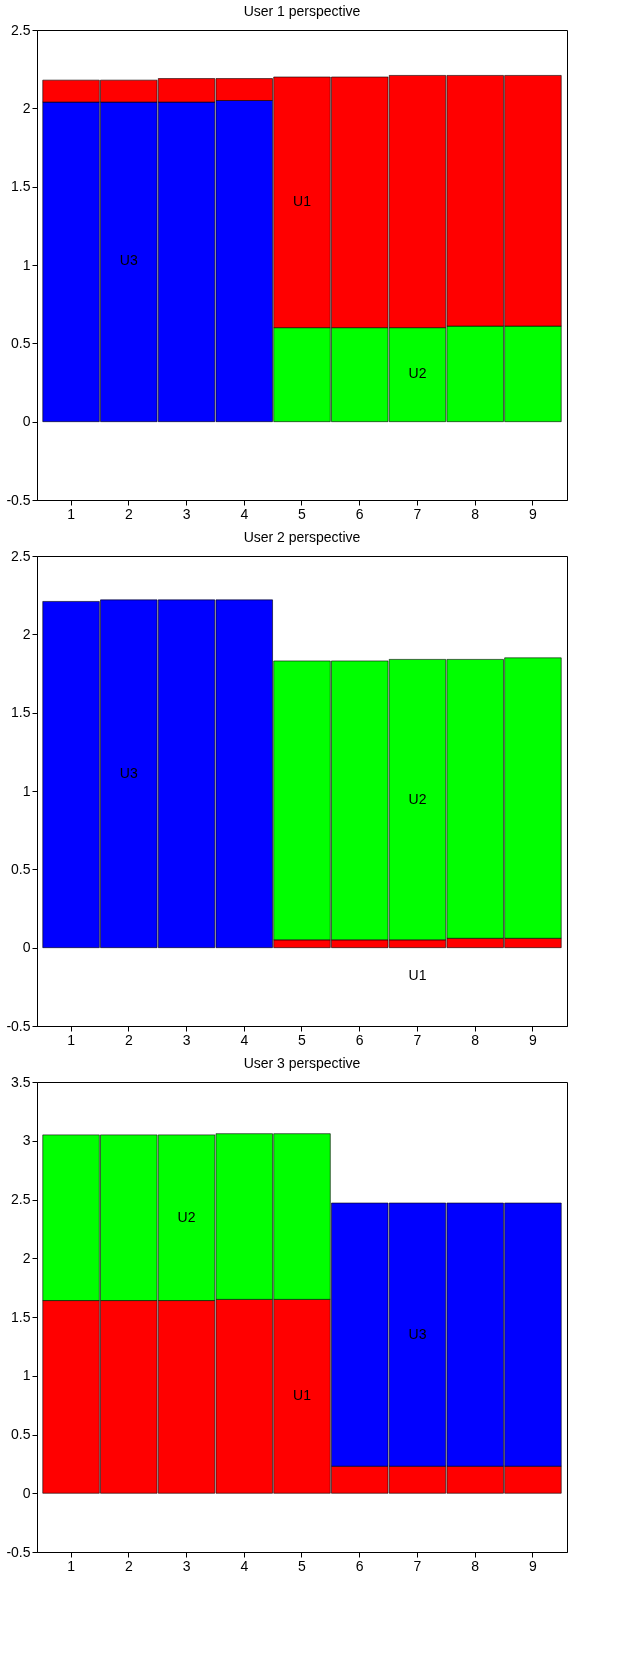 The width and height of the screenshot is (619, 1670). Describe the element at coordinates (302, 11) in the screenshot. I see `chart-title: User 1 perspective` at that location.